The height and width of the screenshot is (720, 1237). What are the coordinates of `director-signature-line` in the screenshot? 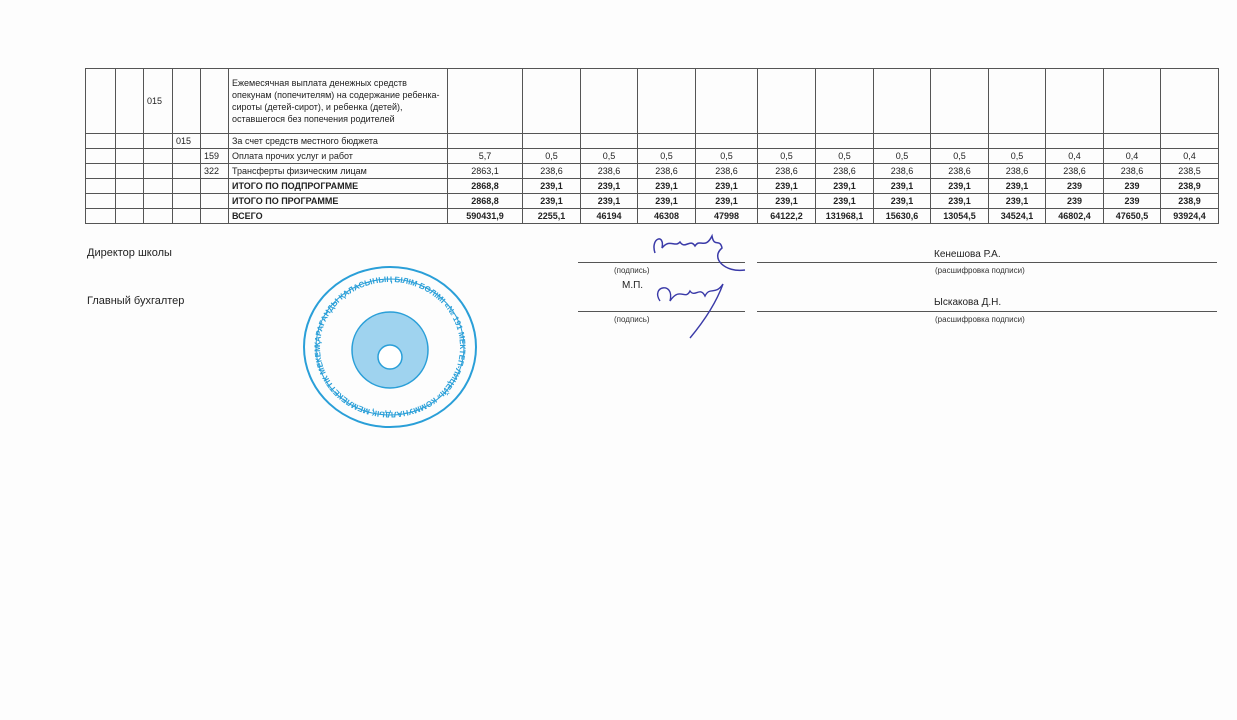 It's located at (661, 262).